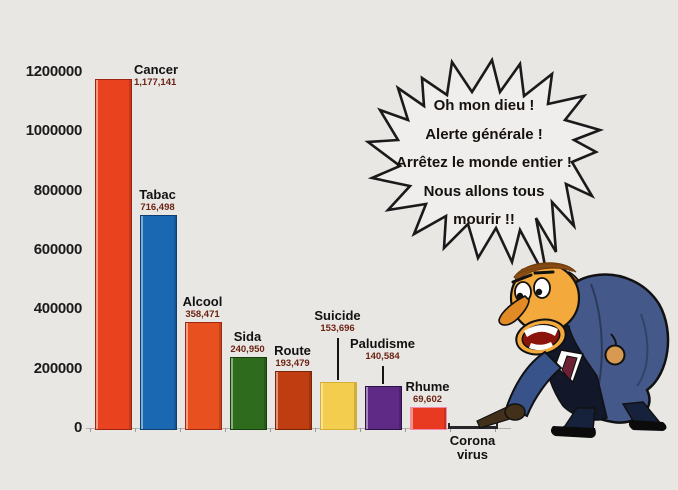  What do you see at coordinates (247, 349) in the screenshot?
I see `bar-value: 240,950` at bounding box center [247, 349].